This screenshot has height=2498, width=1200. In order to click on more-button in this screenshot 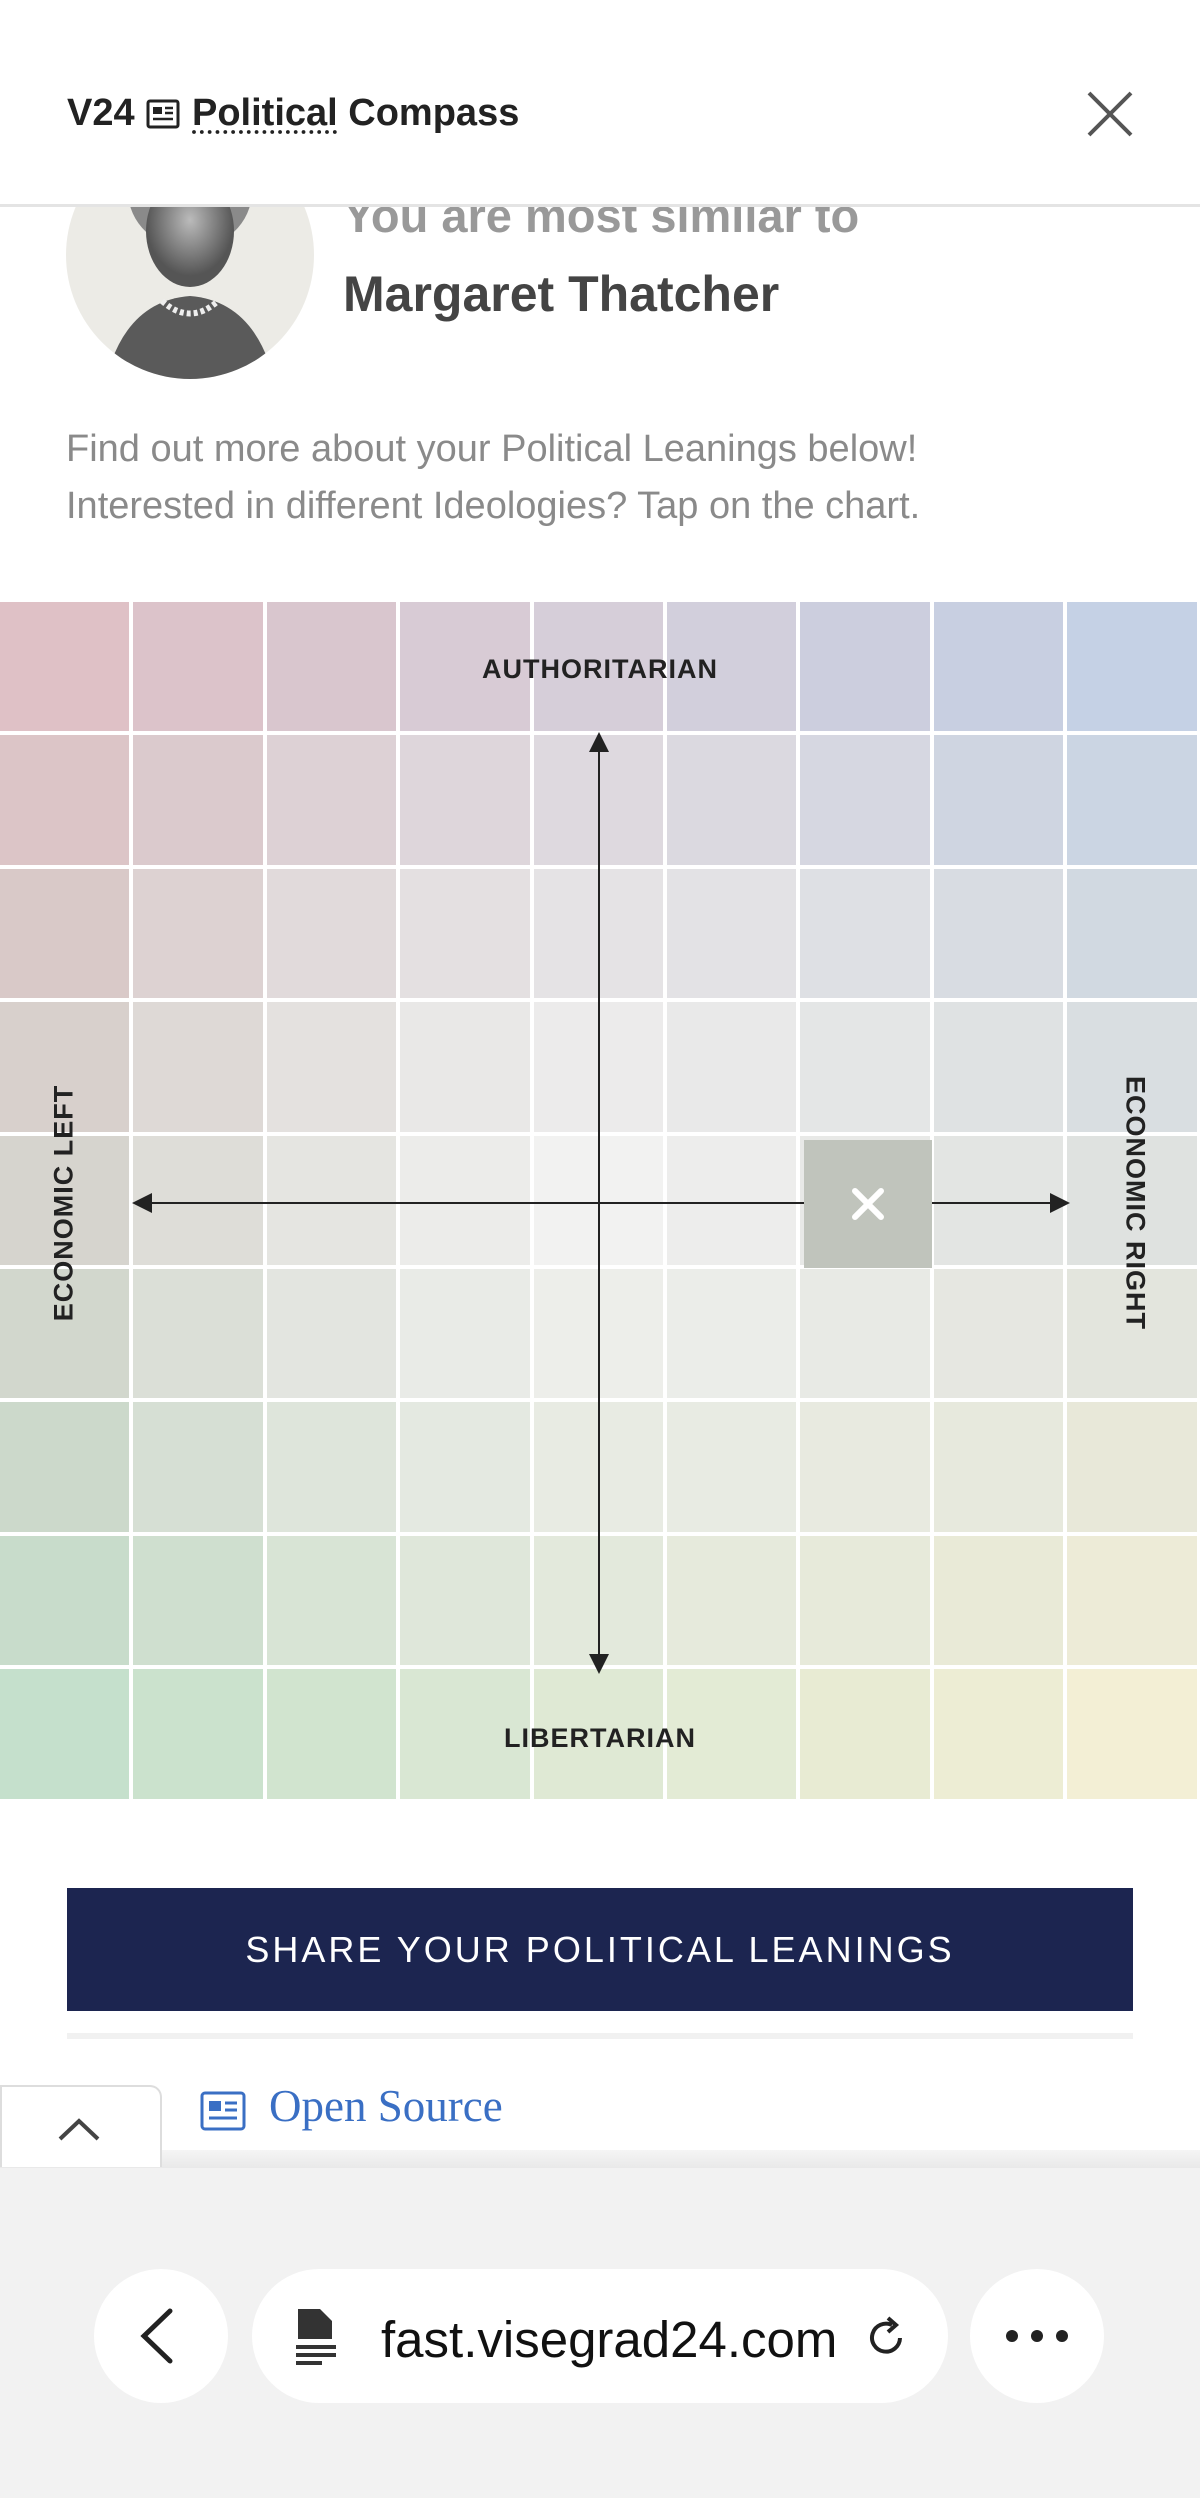, I will do `click(1037, 2336)`.